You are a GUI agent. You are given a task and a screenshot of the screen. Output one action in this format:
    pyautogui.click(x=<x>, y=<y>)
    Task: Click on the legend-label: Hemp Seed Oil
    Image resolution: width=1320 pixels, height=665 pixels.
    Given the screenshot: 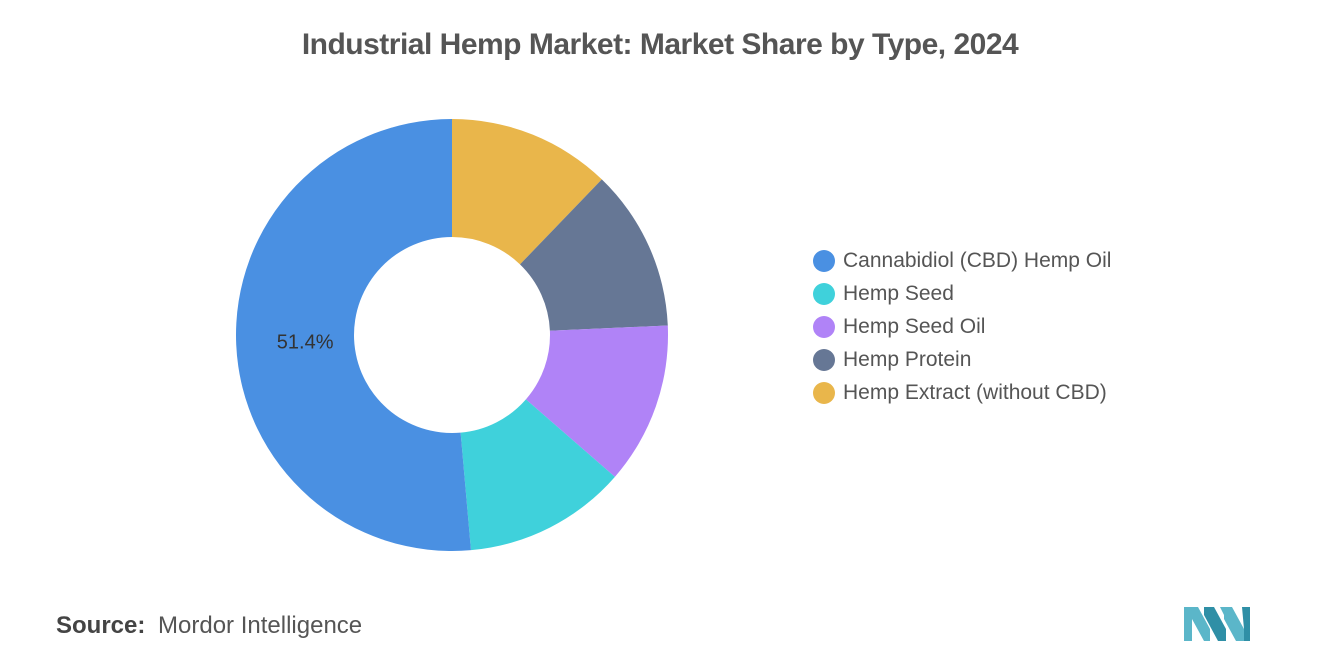 What is the action you would take?
    pyautogui.click(x=914, y=326)
    